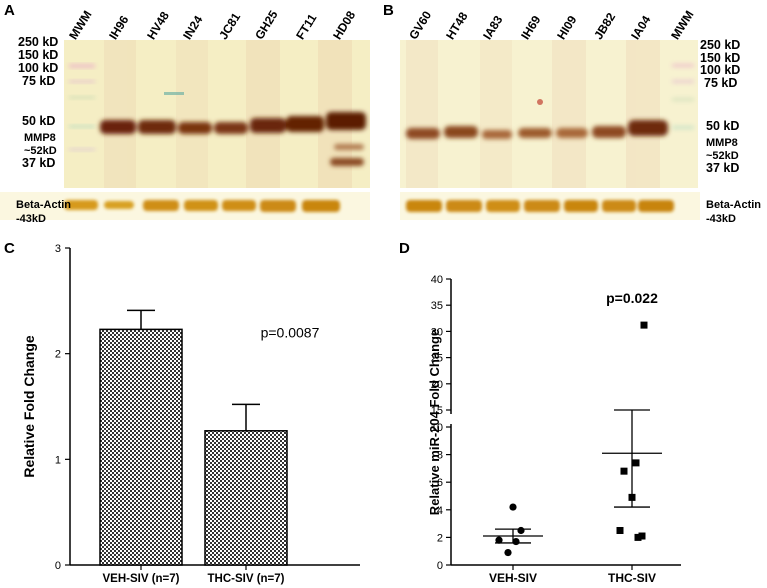  I want to click on p-value-annotation: p=0.0087, so click(290, 332).